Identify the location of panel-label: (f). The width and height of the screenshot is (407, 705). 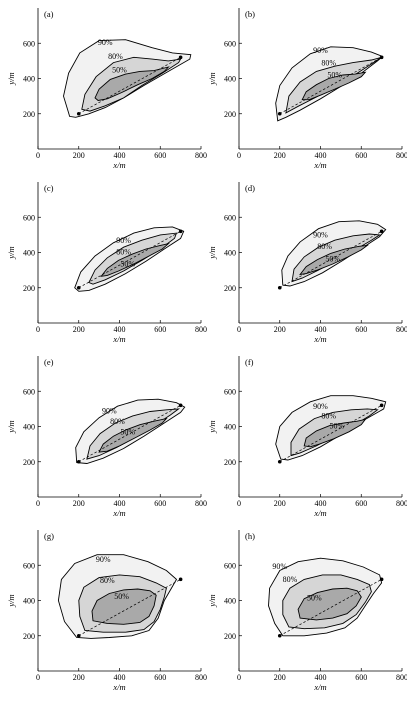
(249, 362).